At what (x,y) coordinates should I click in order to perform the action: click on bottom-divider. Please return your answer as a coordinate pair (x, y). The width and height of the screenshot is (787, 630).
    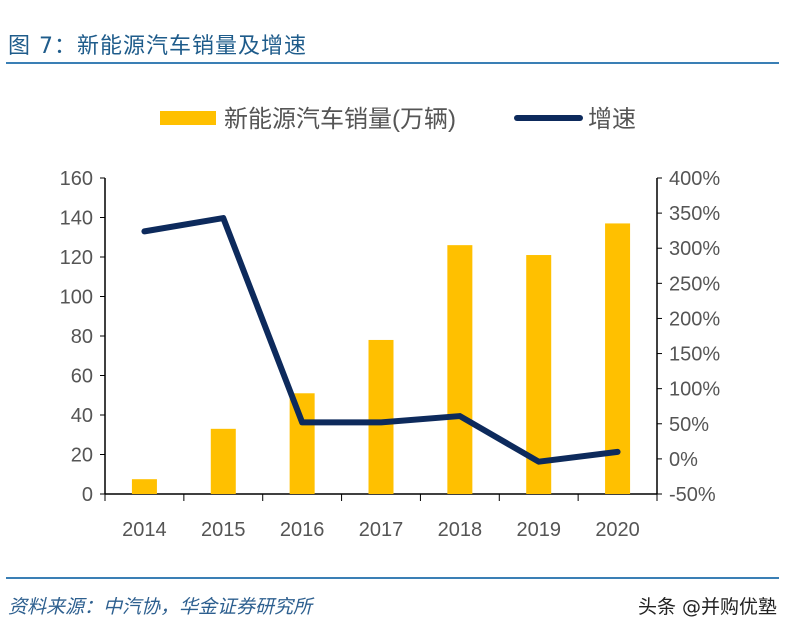
    Looking at the image, I should click on (392, 578).